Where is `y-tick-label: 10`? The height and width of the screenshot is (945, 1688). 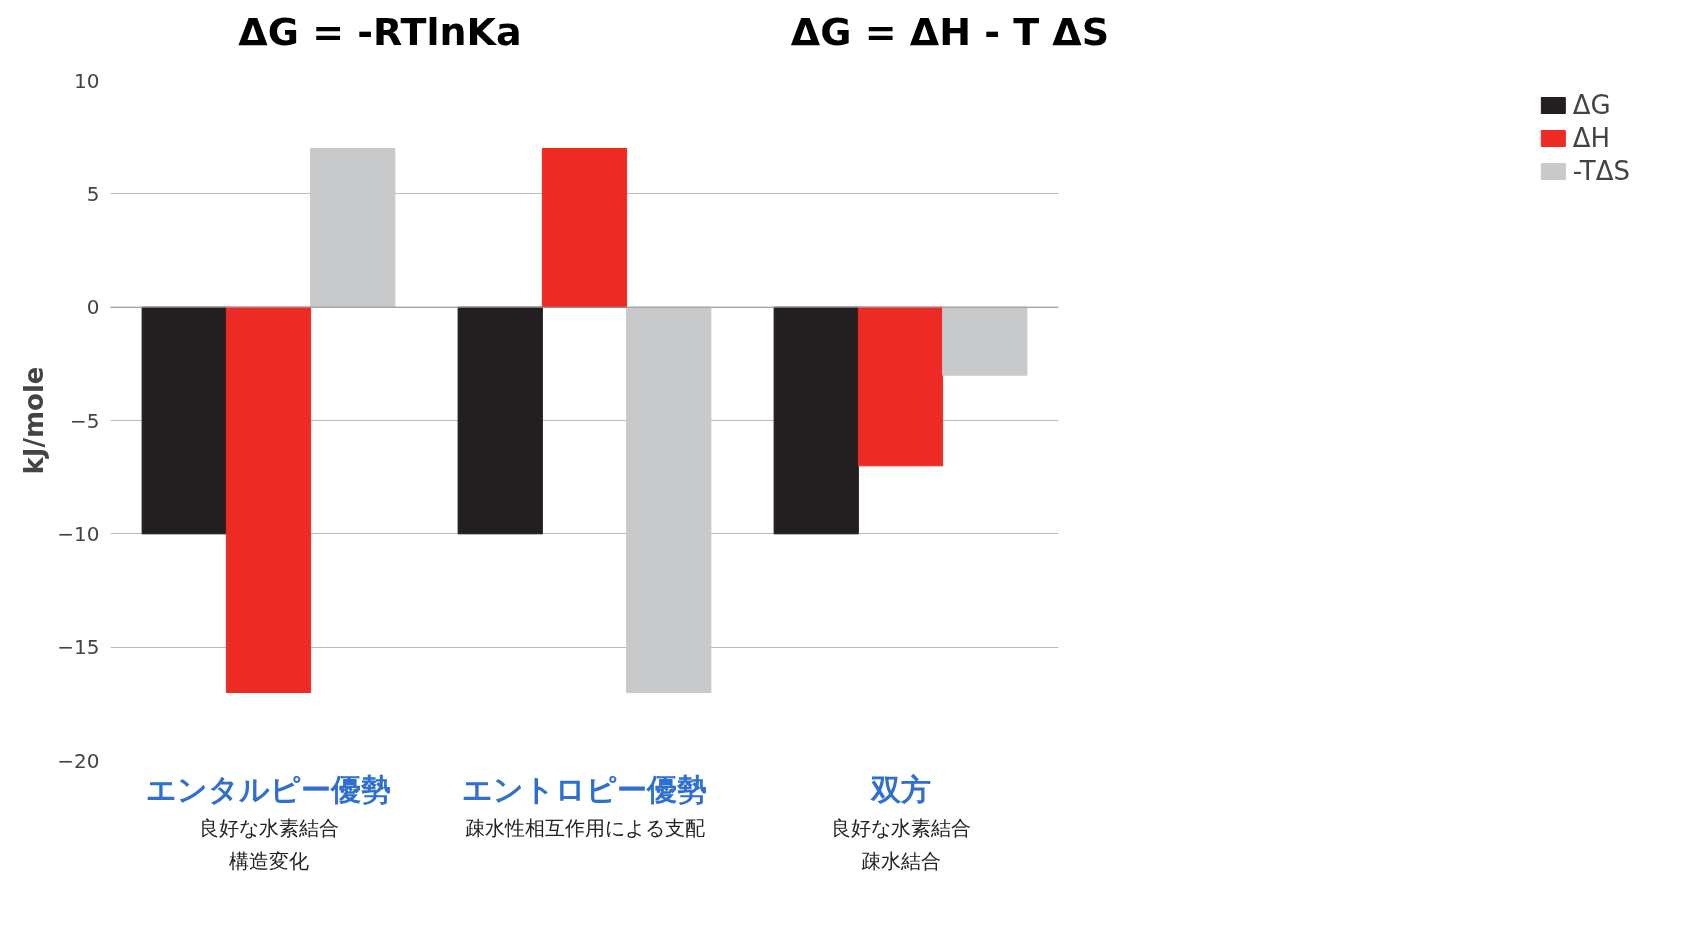 y-tick-label: 10 is located at coordinates (87, 80).